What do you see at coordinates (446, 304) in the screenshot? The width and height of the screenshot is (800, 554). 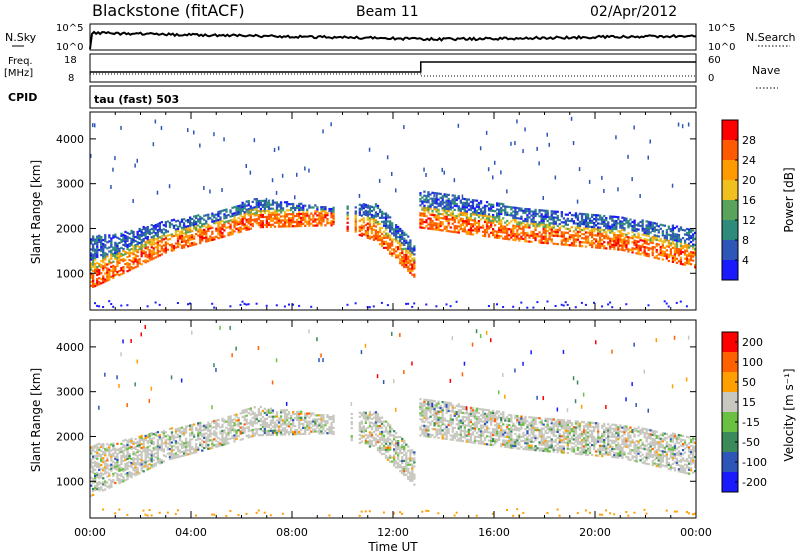 I see `ground-cell` at bounding box center [446, 304].